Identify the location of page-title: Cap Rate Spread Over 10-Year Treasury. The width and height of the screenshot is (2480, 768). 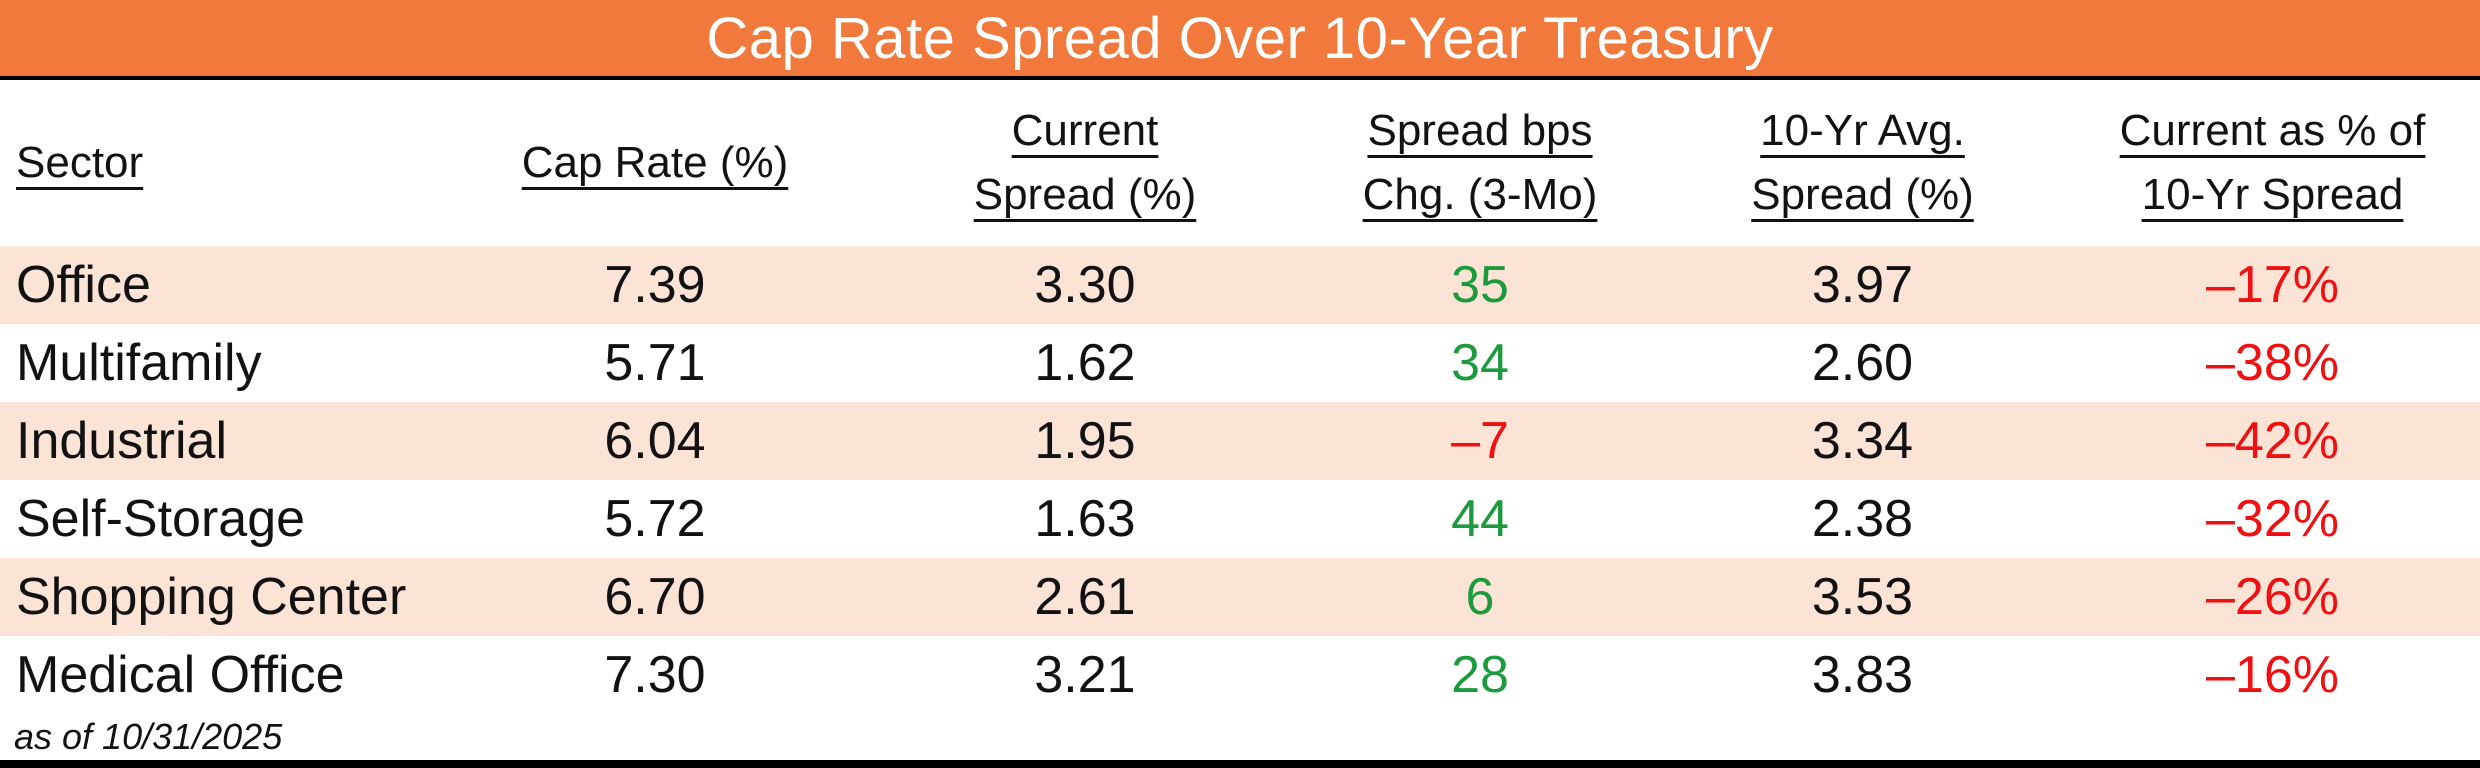
(1240, 38).